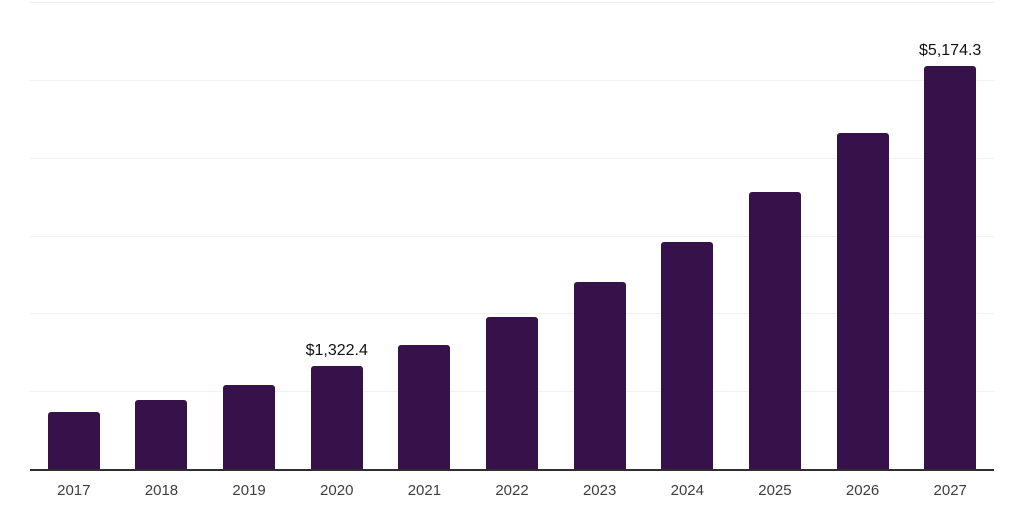 The width and height of the screenshot is (1024, 512). I want to click on x-tick-label-2017: 2017, so click(74, 490).